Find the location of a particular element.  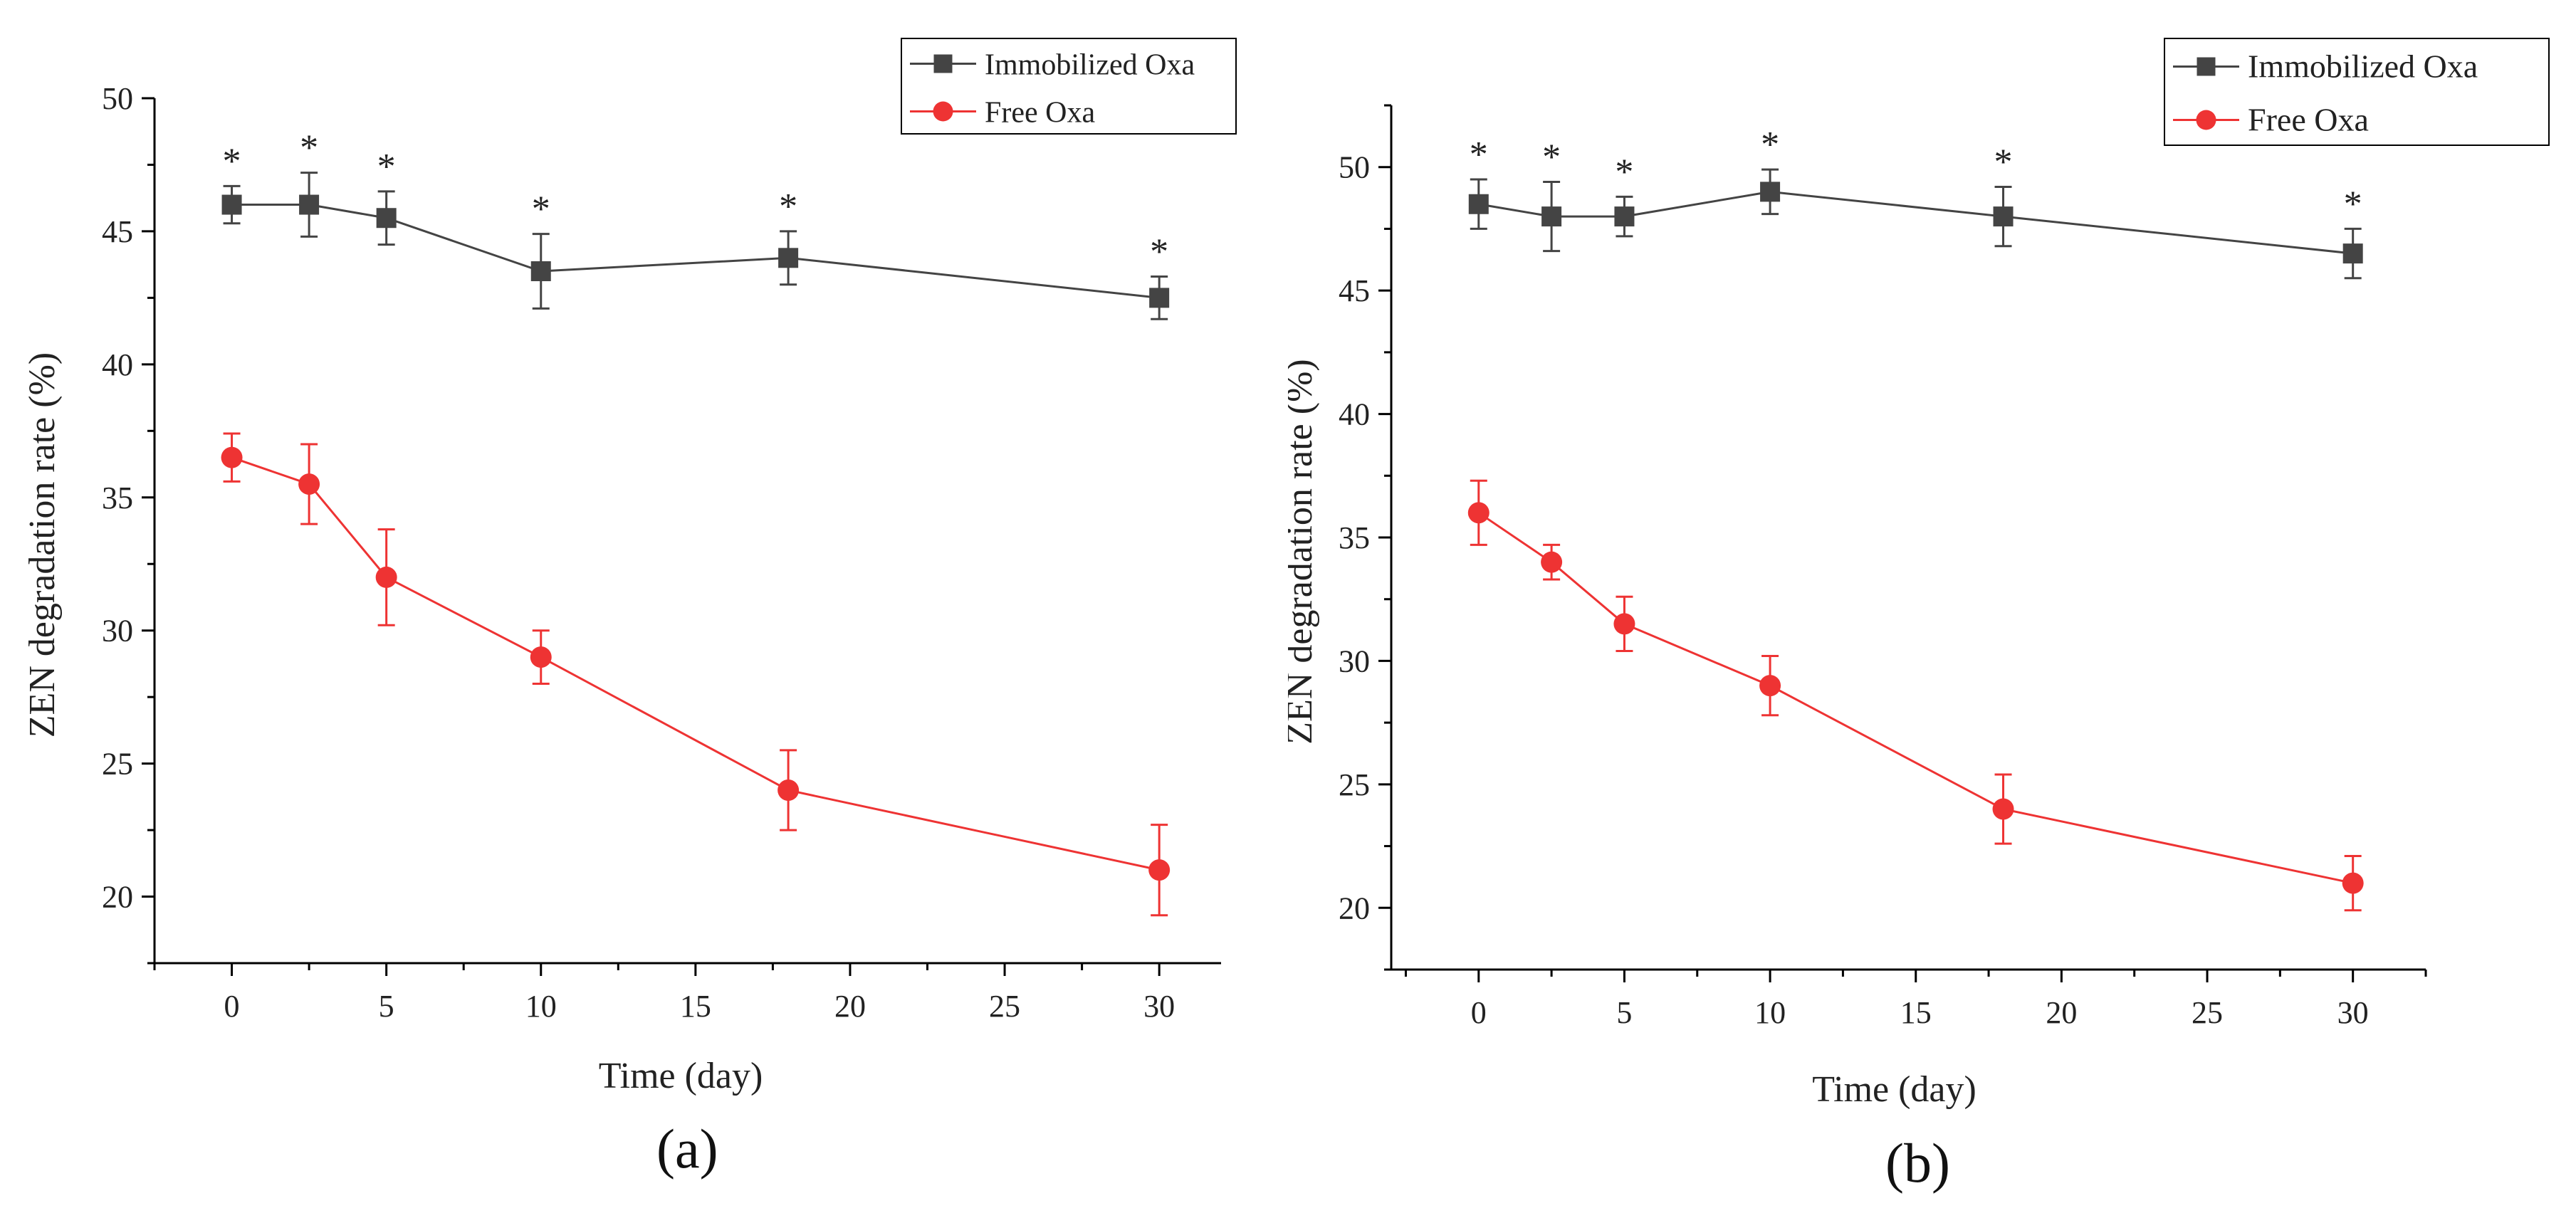

panel-label-a: (a) is located at coordinates (687, 1149).